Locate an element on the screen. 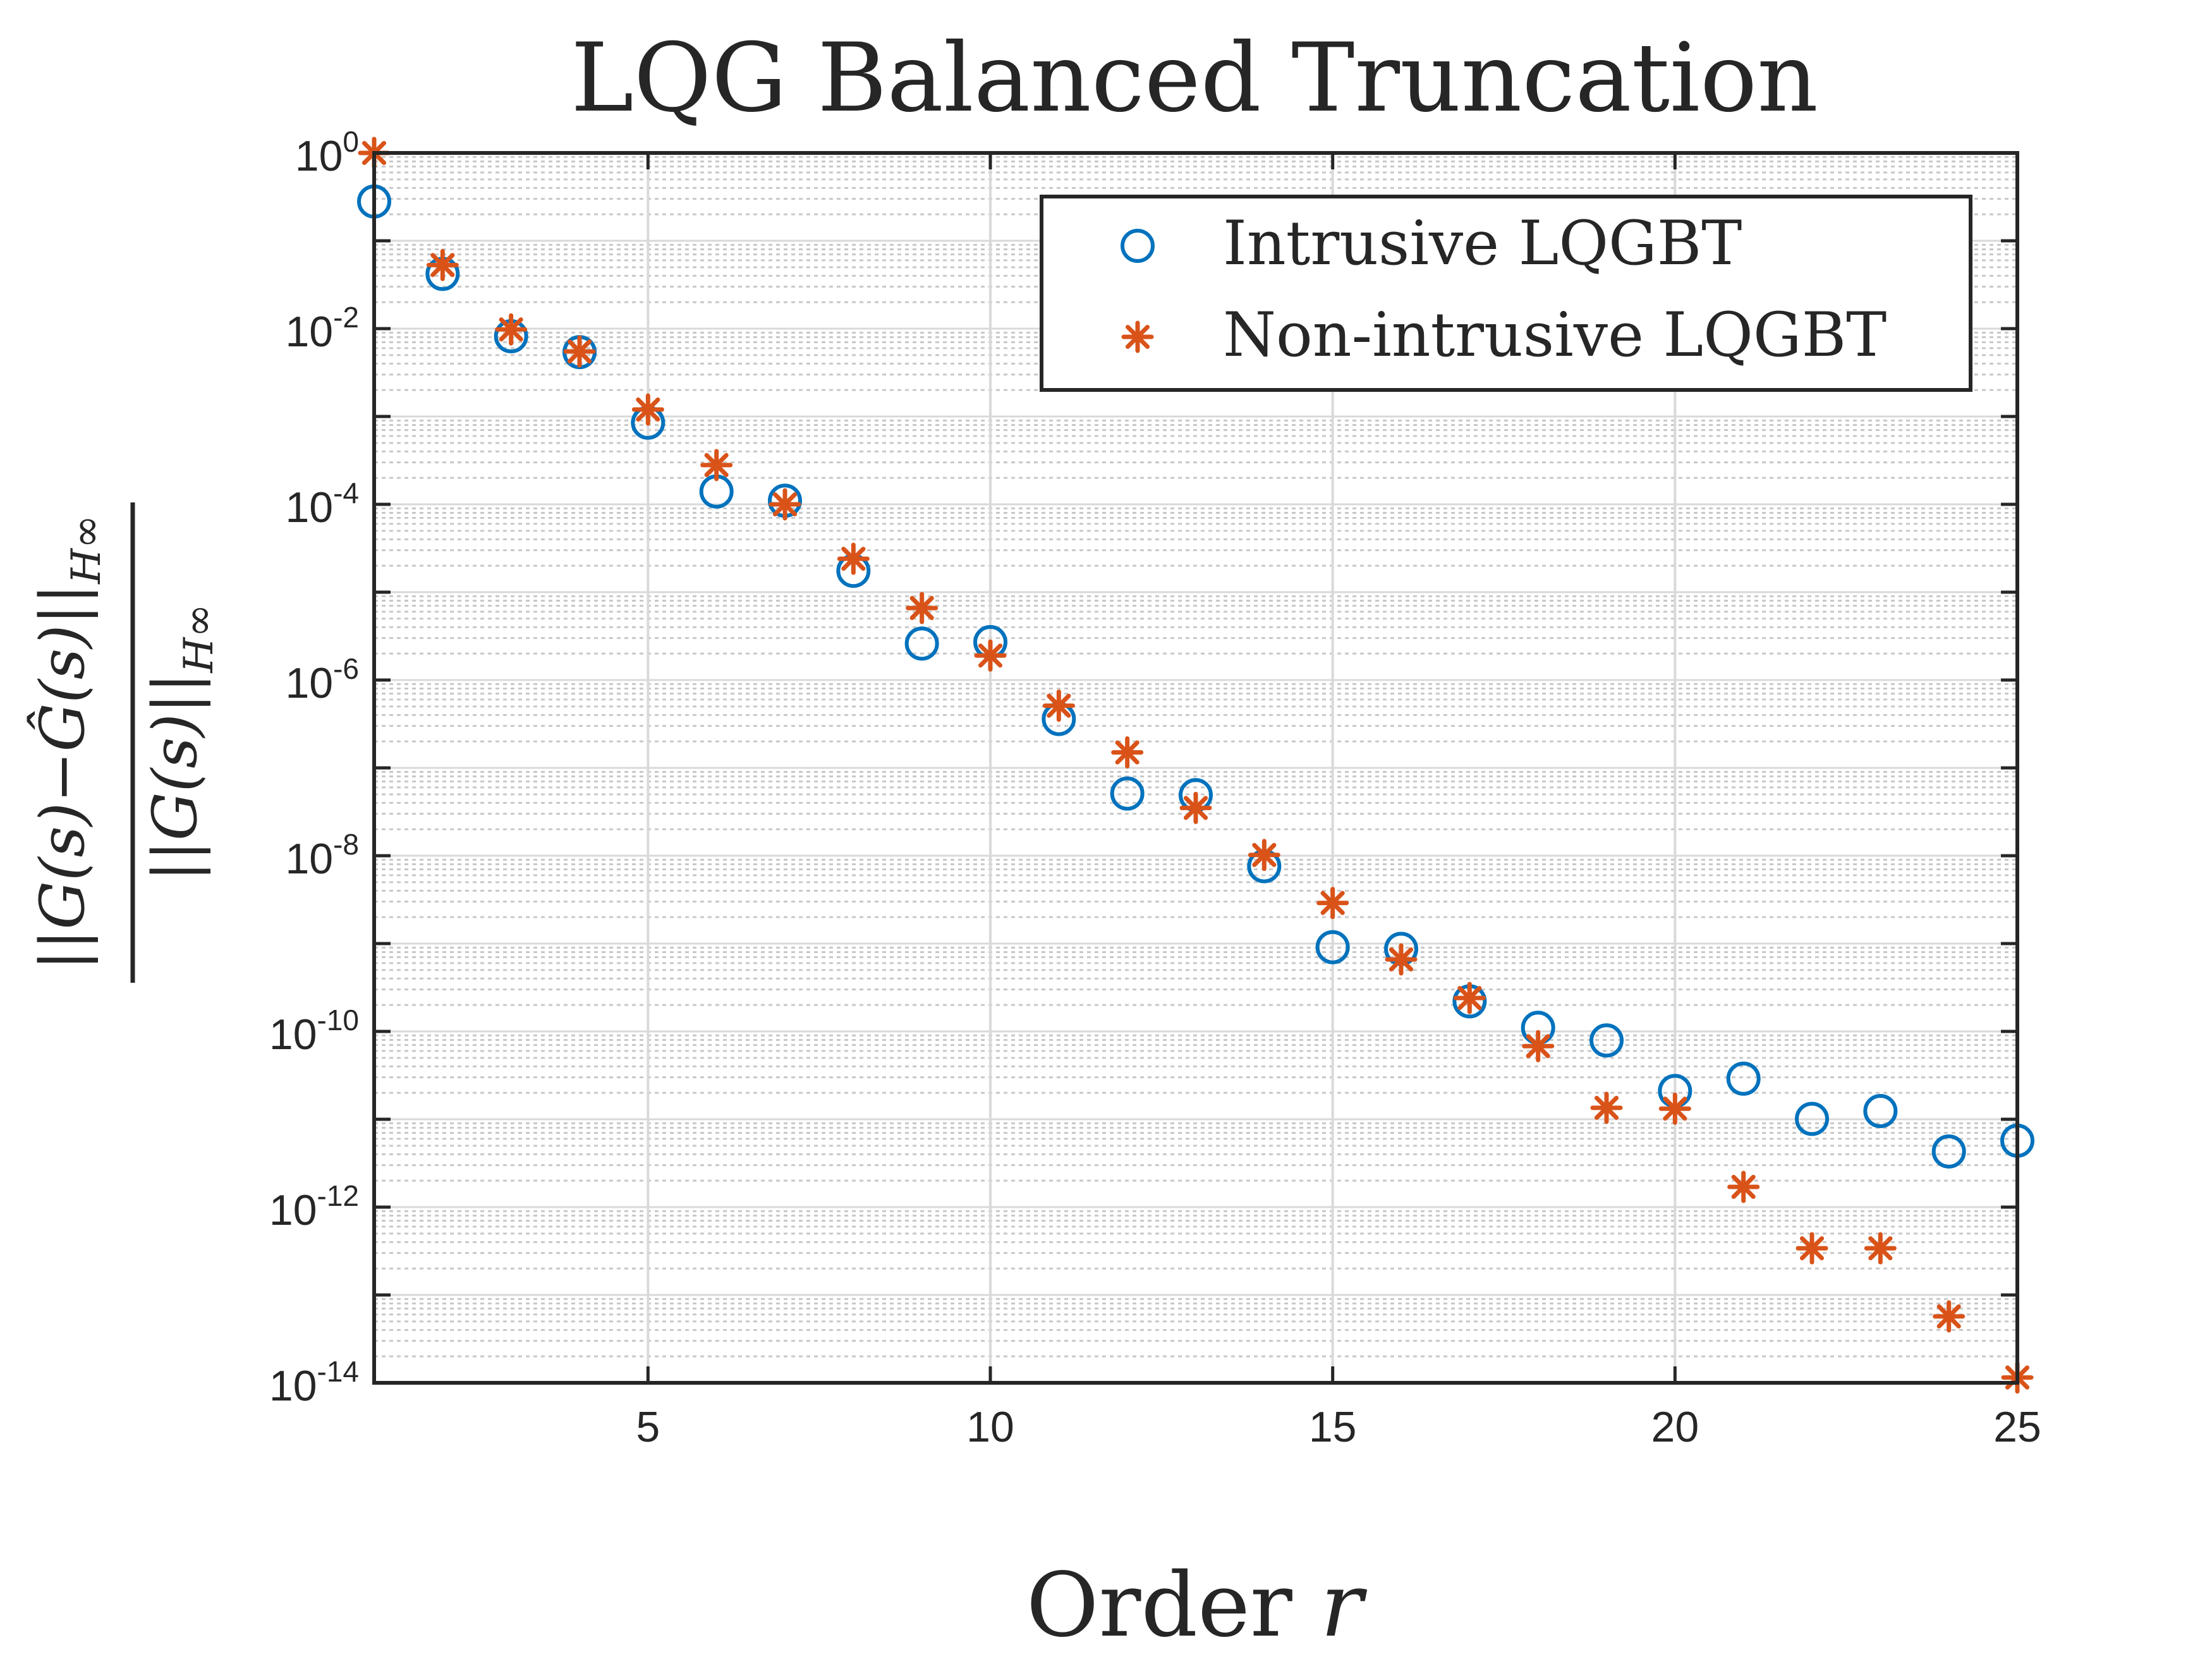 Image resolution: width=2212 pixels, height=1659 pixels. y-tick-label: 10⁻² is located at coordinates (322, 328).